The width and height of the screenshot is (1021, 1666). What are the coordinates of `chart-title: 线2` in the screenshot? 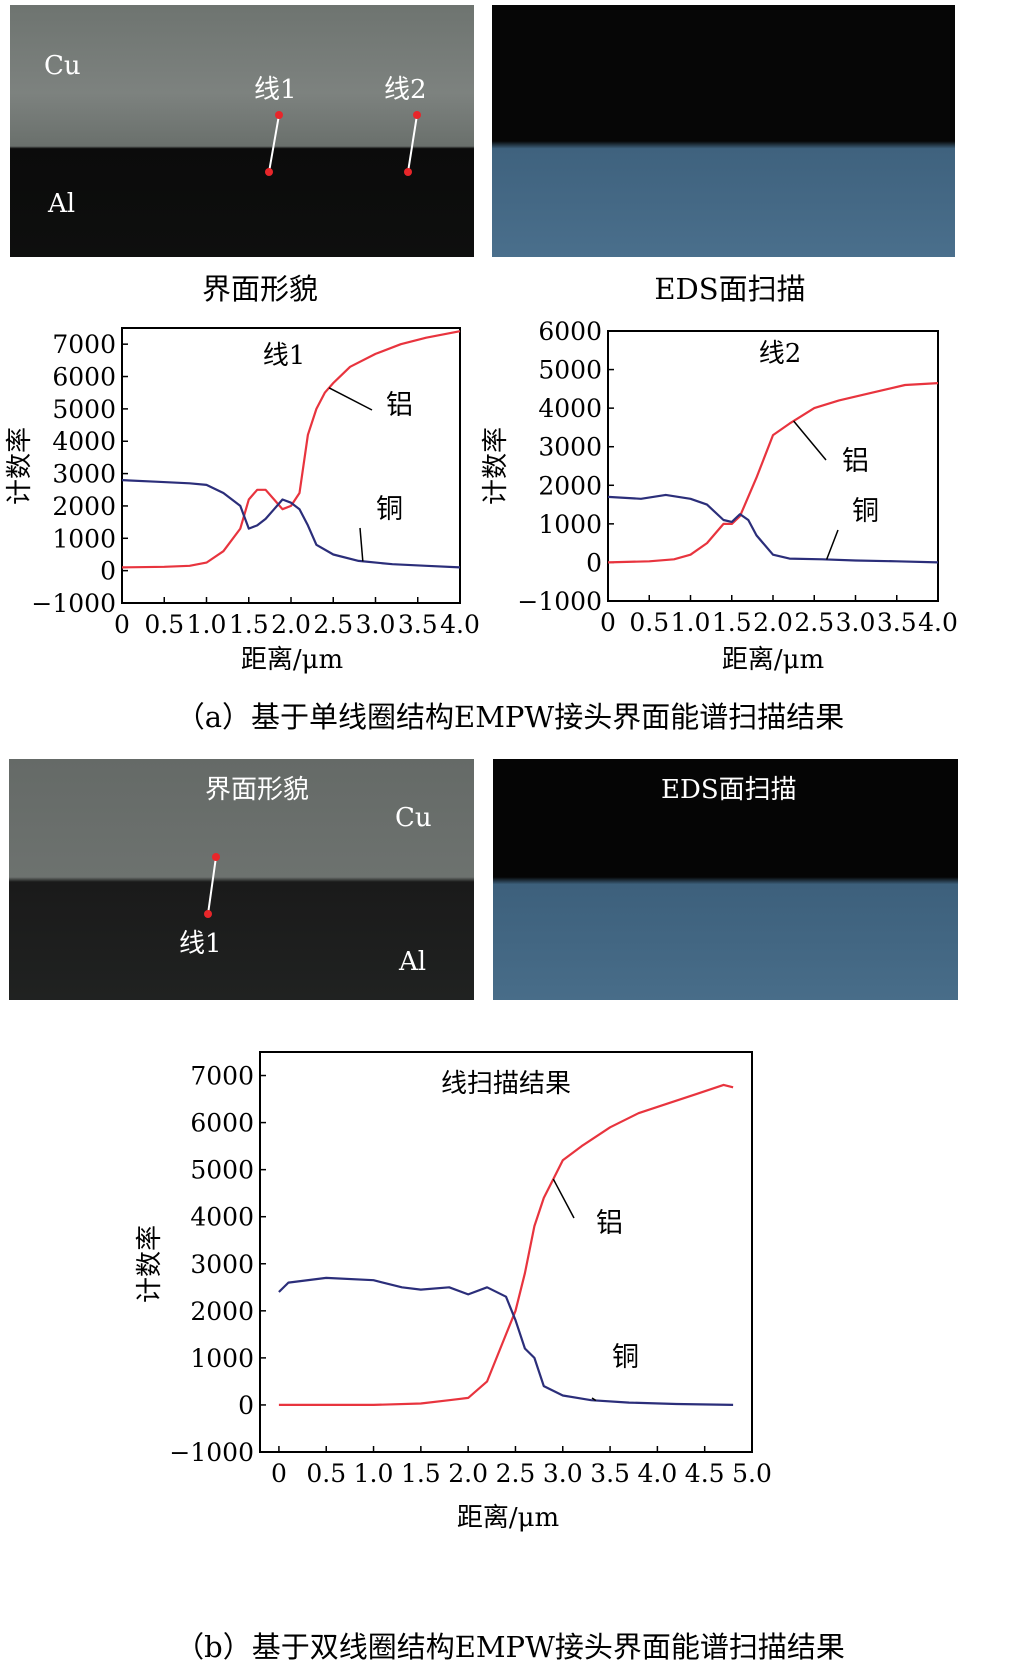 It's located at (780, 354).